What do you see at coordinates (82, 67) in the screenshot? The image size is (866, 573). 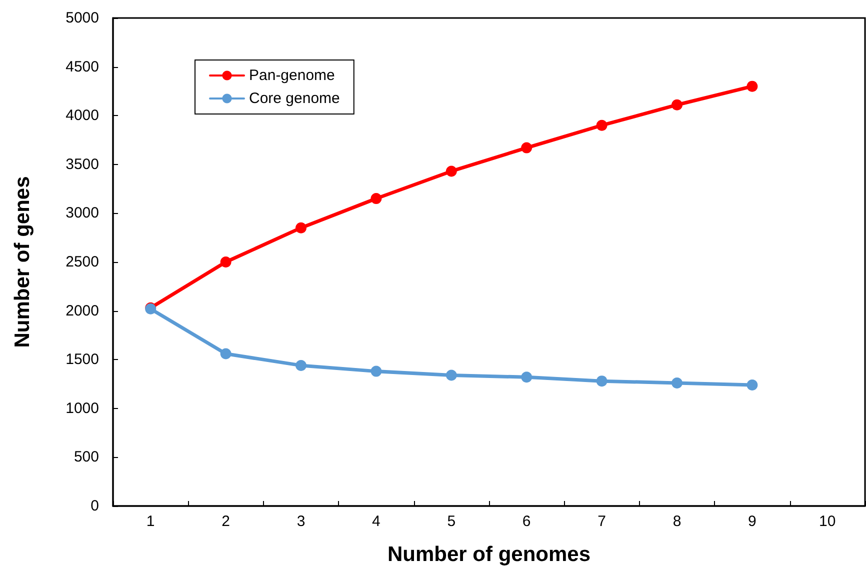 I see `y-tick-label: 4500` at bounding box center [82, 67].